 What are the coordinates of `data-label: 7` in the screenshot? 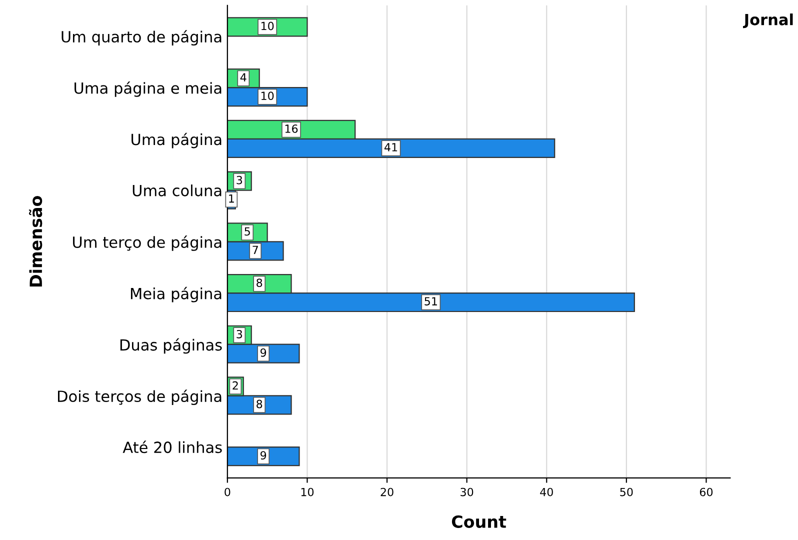 It's located at (255, 250).